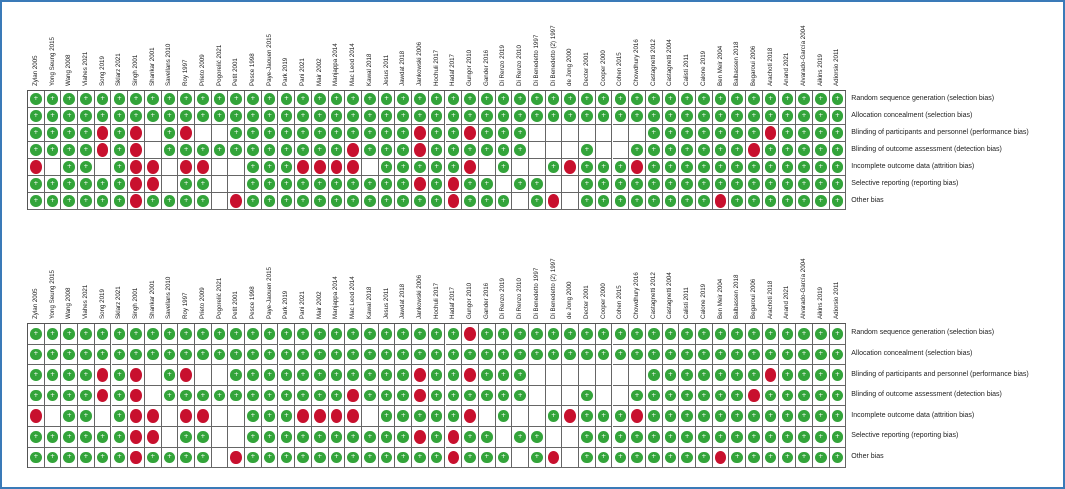 This screenshot has height=489, width=1065. What do you see at coordinates (219, 65) in the screenshot?
I see `study-label: Pogorelić 2021` at bounding box center [219, 65].